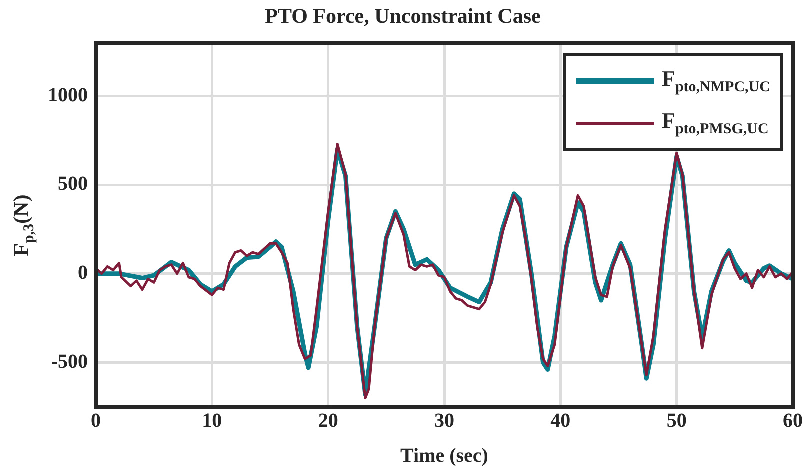 This screenshot has width=806, height=475. Describe the element at coordinates (212, 421) in the screenshot. I see `x-tick-label: 10` at that location.